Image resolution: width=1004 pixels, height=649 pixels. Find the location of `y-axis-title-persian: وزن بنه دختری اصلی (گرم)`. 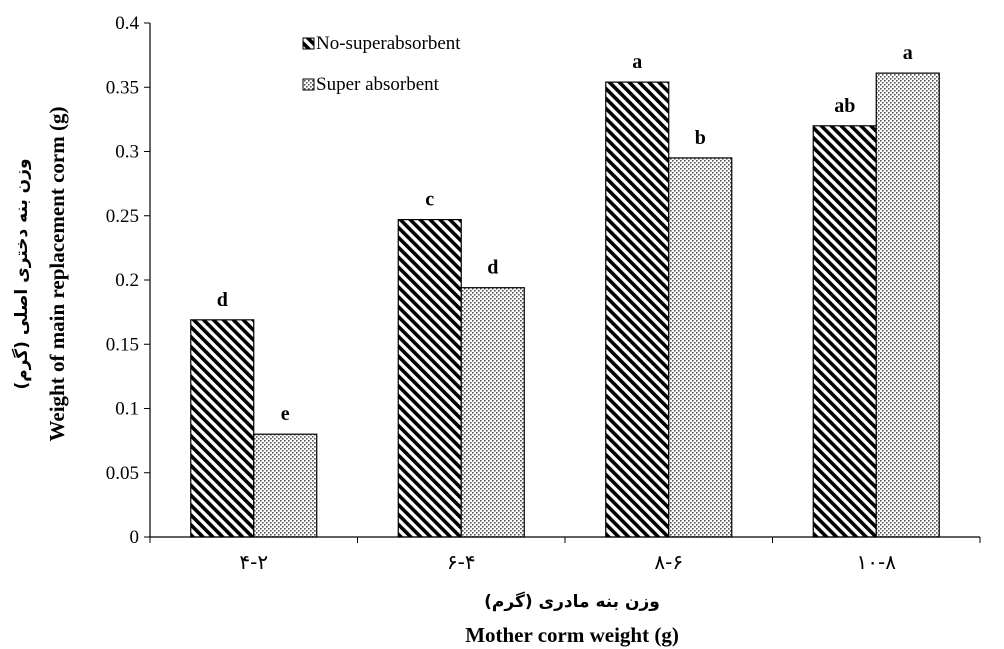

y-axis-title-persian: وزن بنه دختری اصلی (گرم) is located at coordinates (21, 273).